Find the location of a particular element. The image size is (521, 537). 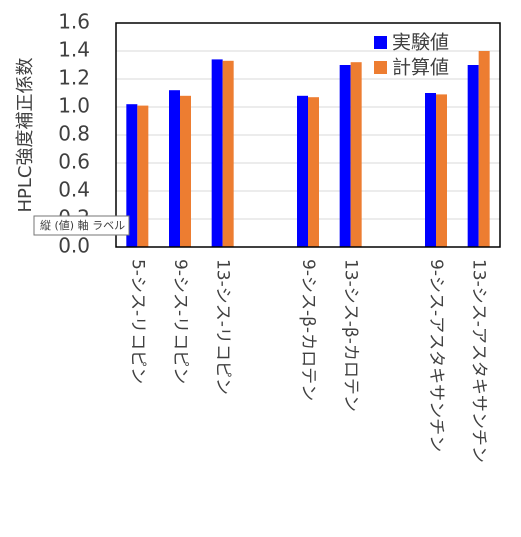

y-tick-label: 0.4 is located at coordinates (74, 190).